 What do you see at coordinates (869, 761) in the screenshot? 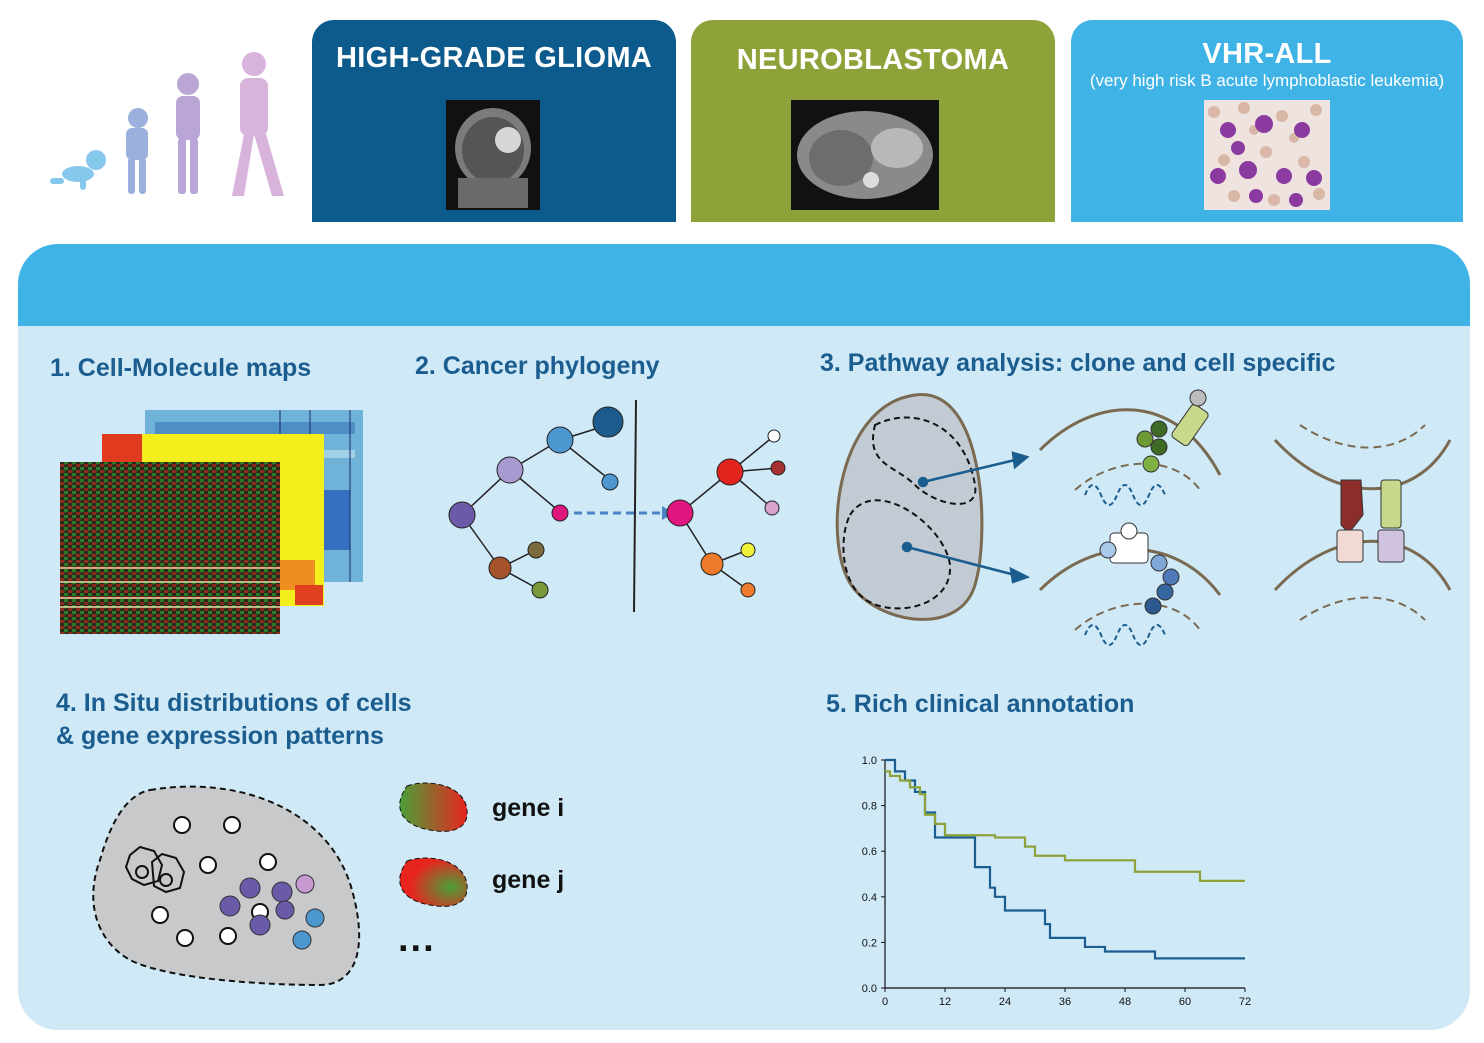
I see `y-tick-label: 1.0` at bounding box center [869, 761].